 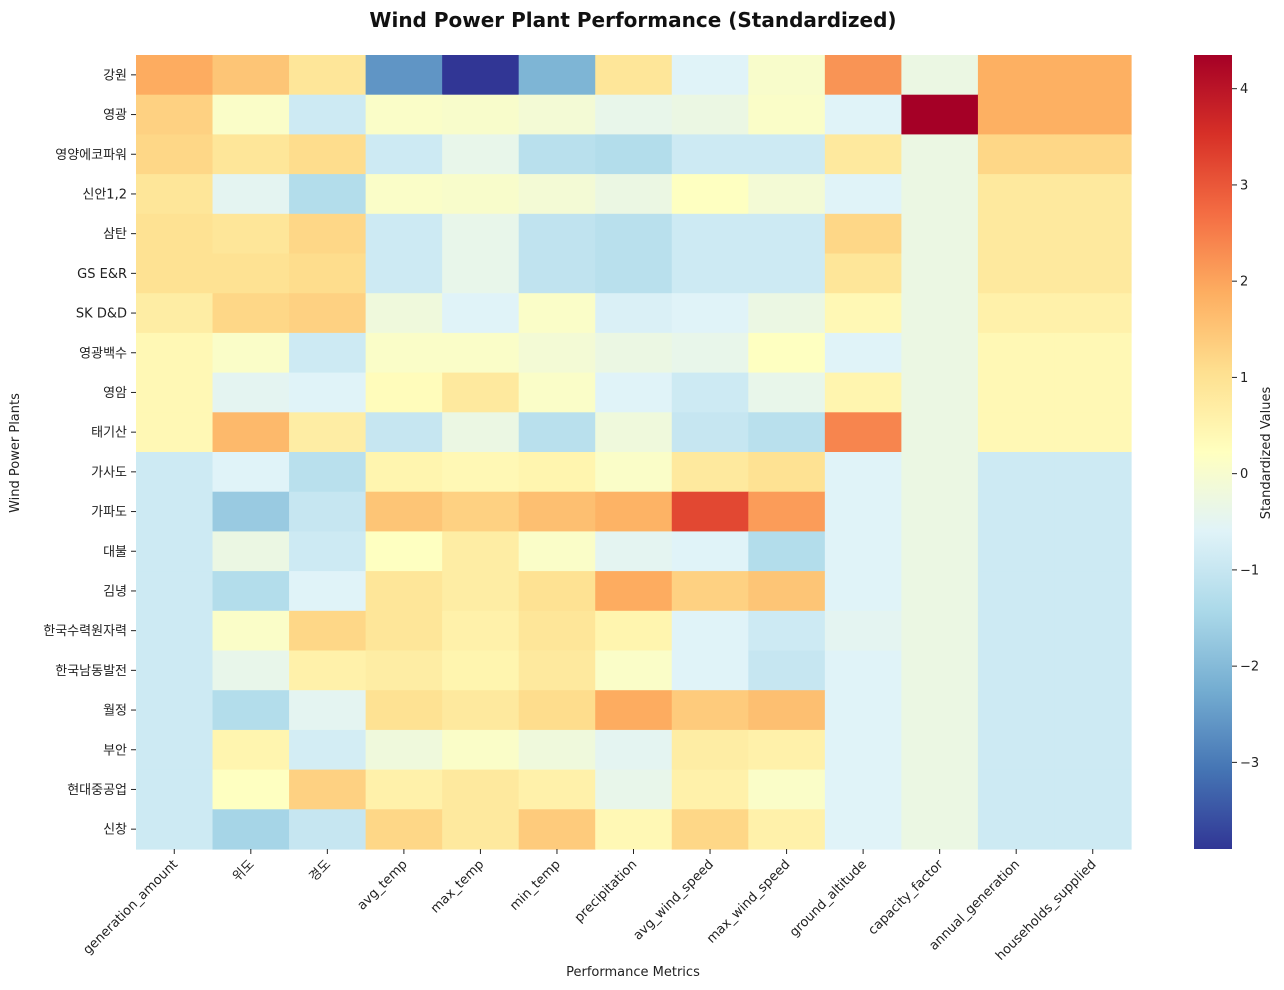 I want to click on x-tick-label: generation_amount, so click(x=130, y=907).